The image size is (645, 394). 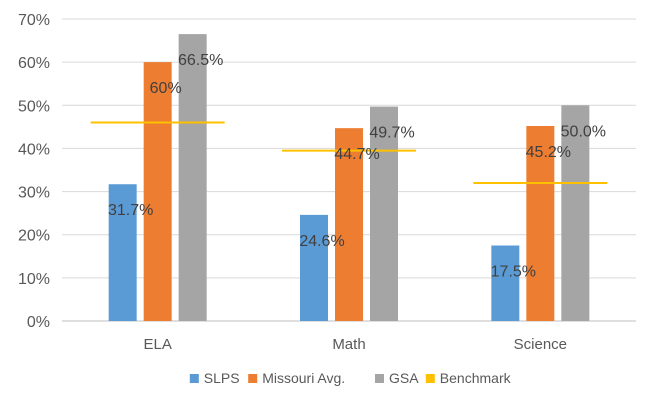 What do you see at coordinates (391, 133) in the screenshot?
I see `data-label: 49.7%` at bounding box center [391, 133].